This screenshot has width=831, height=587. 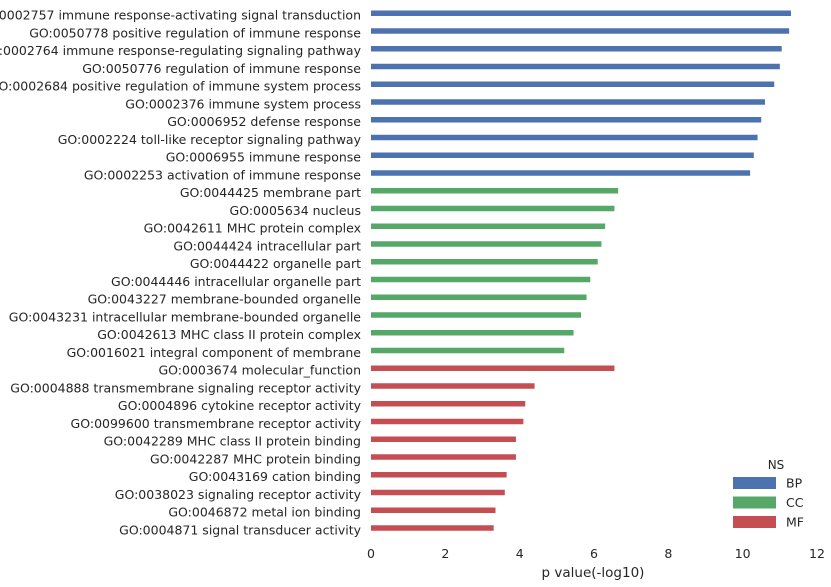 I want to click on x-tick-label: 10, so click(x=743, y=553).